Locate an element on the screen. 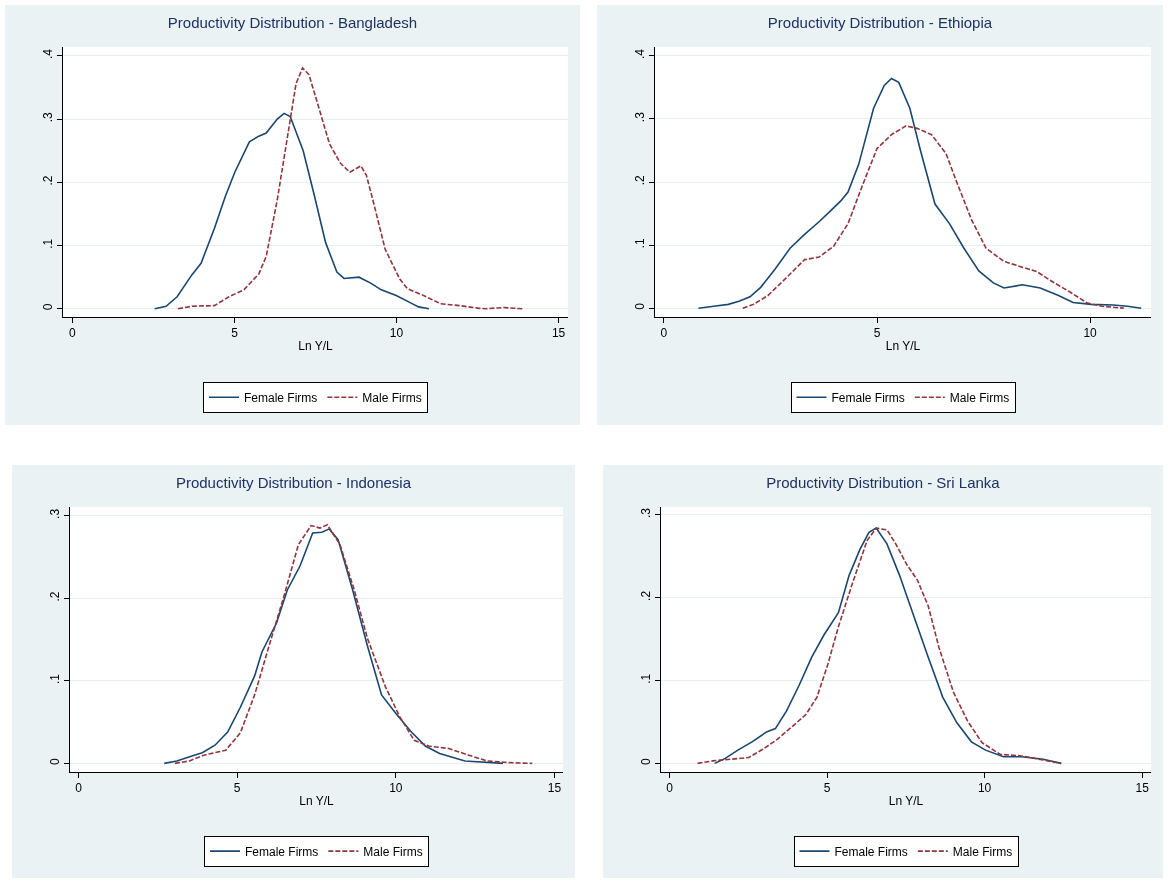  chart-title: Productivity Distribution - Sri Lanka is located at coordinates (883, 482).